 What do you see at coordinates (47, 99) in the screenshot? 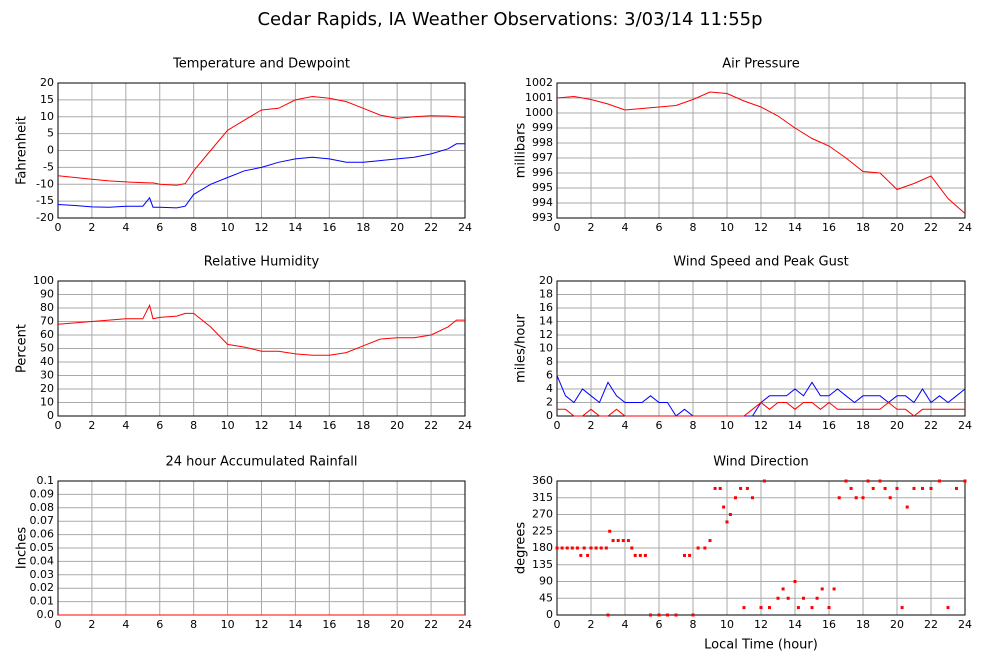
I see `y-tick-label: 15` at bounding box center [47, 99].